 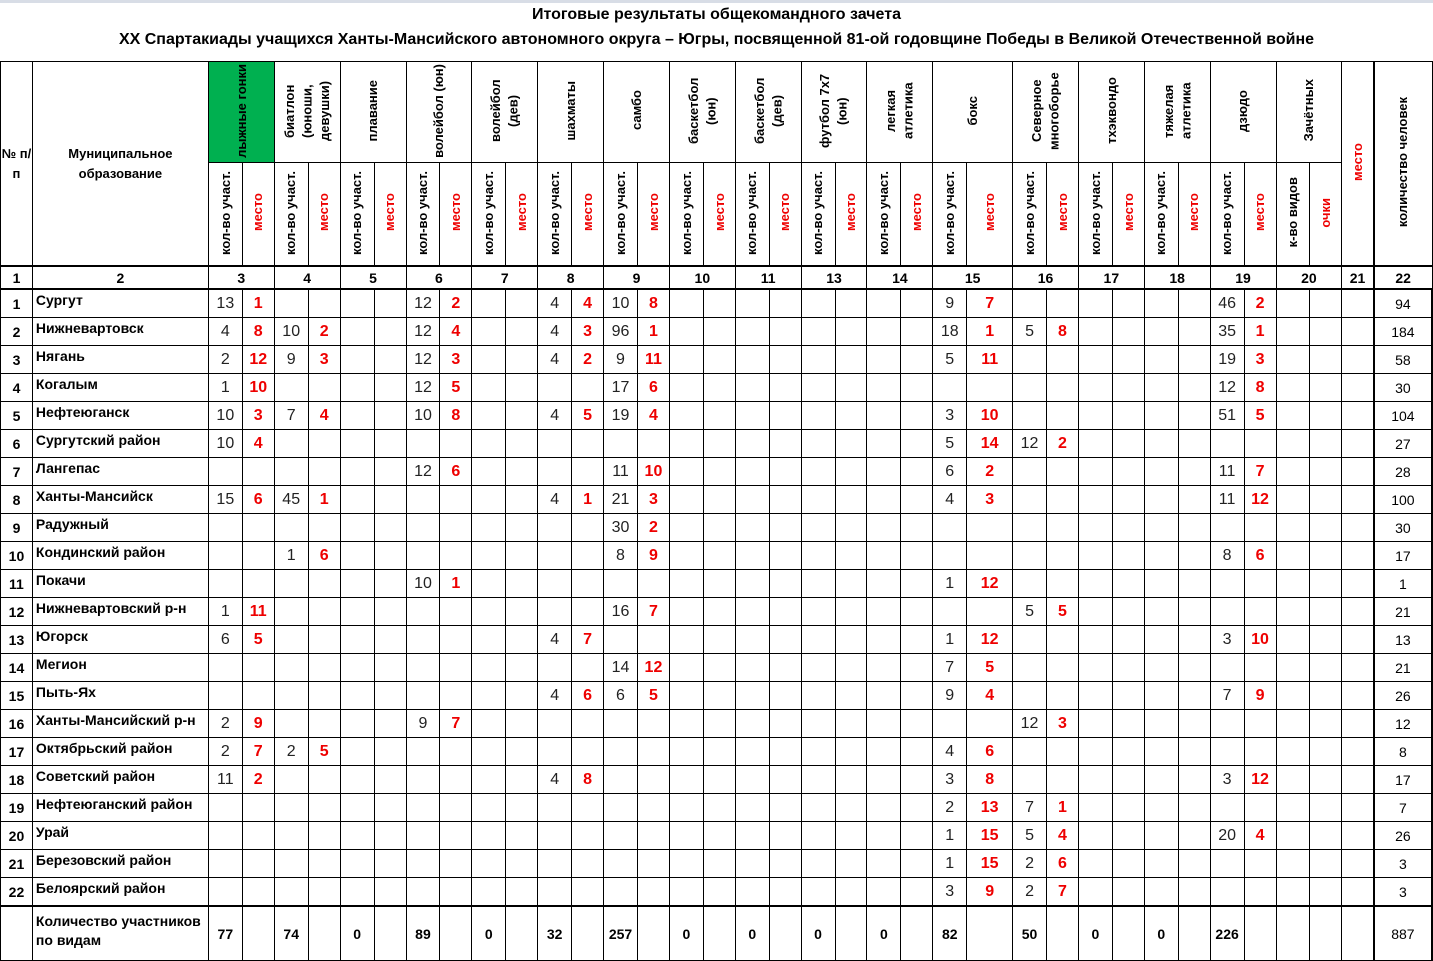 What do you see at coordinates (588, 331) in the screenshot?
I see `place-value: 3` at bounding box center [588, 331].